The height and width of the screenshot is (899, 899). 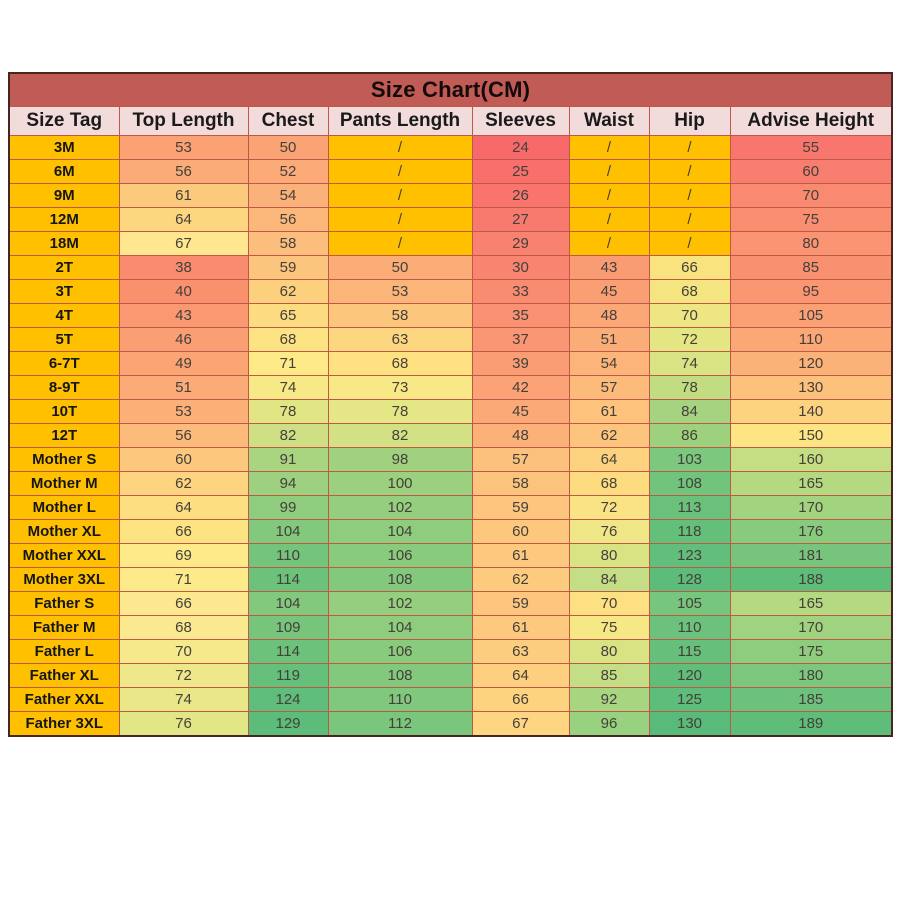 I want to click on value-cell-pants-length: 110, so click(x=400, y=699).